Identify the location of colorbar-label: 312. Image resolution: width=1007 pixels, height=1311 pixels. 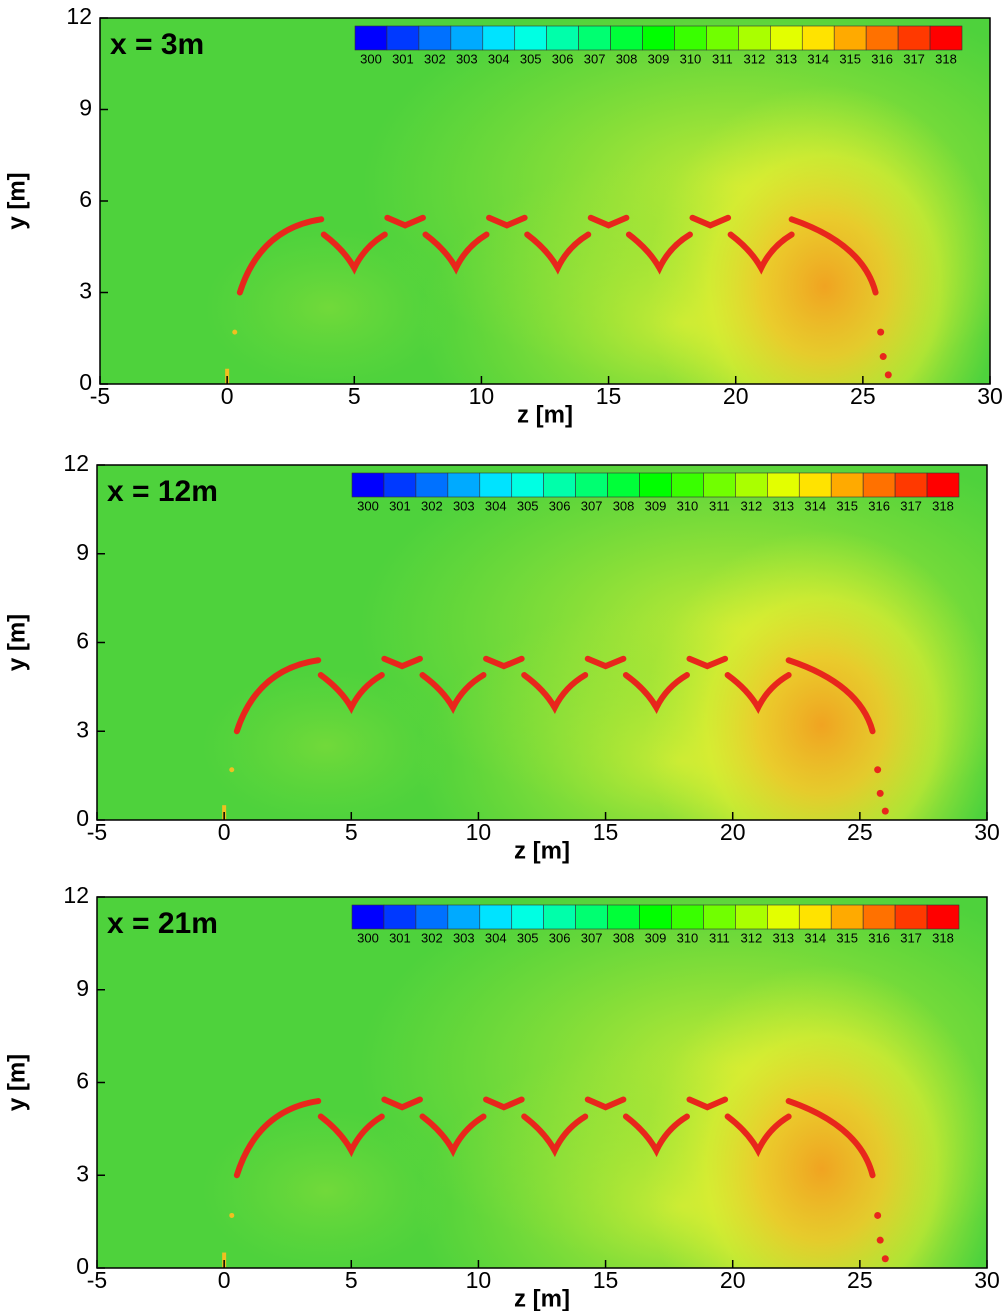
(751, 505).